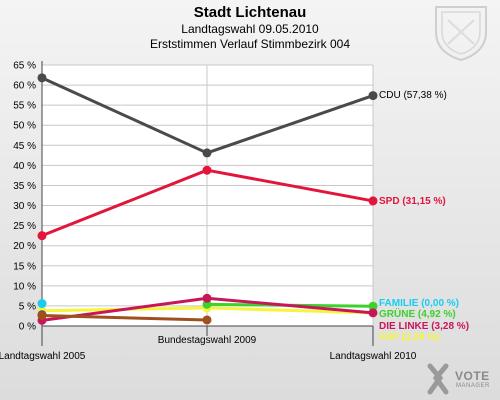 This screenshot has height=400, width=500. What do you see at coordinates (473, 386) in the screenshot?
I see `logo-subtext: MANAGER` at bounding box center [473, 386].